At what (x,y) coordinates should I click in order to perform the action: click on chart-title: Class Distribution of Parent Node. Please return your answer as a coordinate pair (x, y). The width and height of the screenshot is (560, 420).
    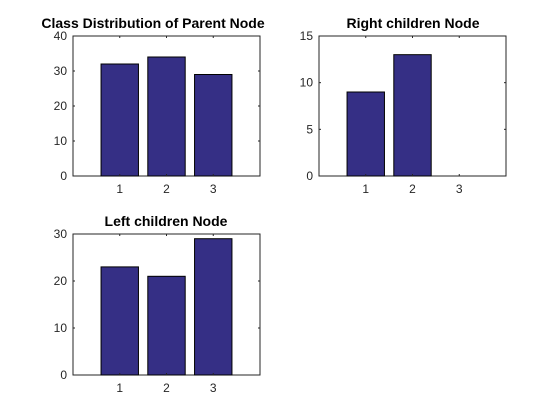
    Looking at the image, I should click on (152, 23).